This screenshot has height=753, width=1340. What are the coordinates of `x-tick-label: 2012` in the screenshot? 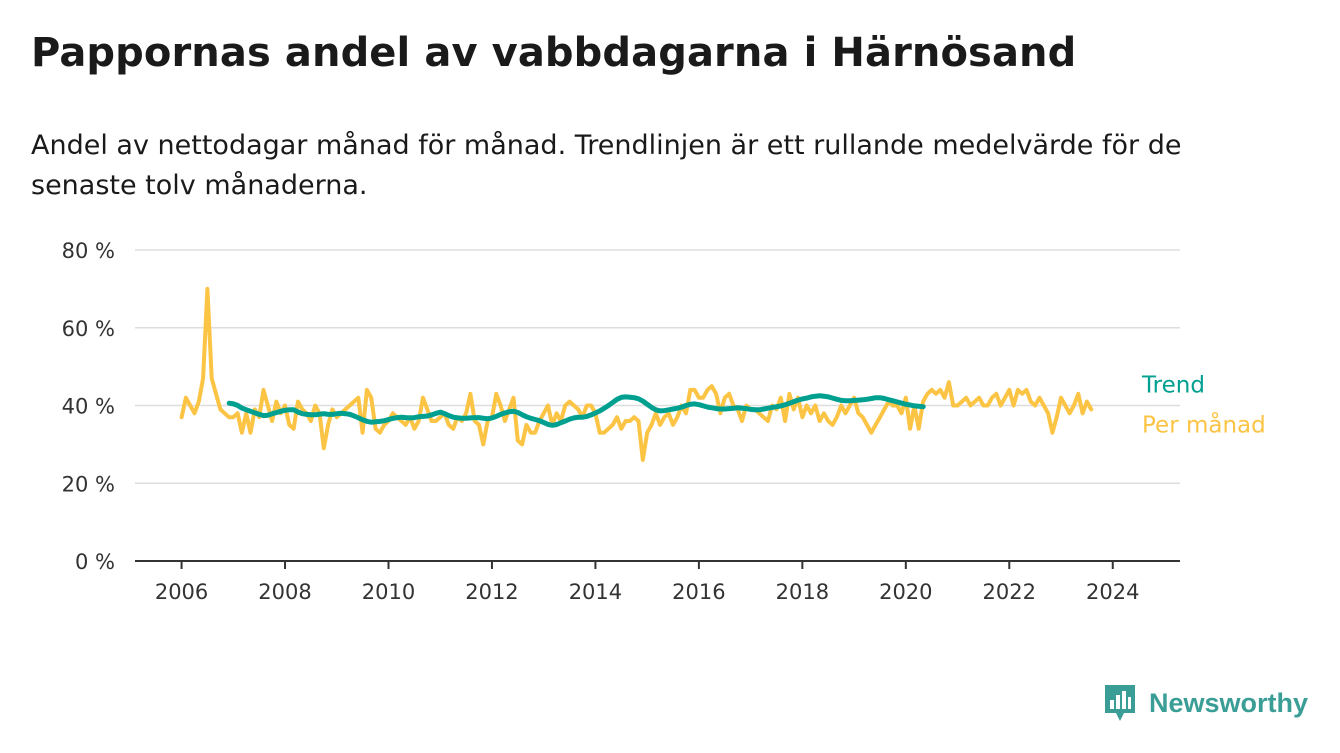 It's located at (491, 592).